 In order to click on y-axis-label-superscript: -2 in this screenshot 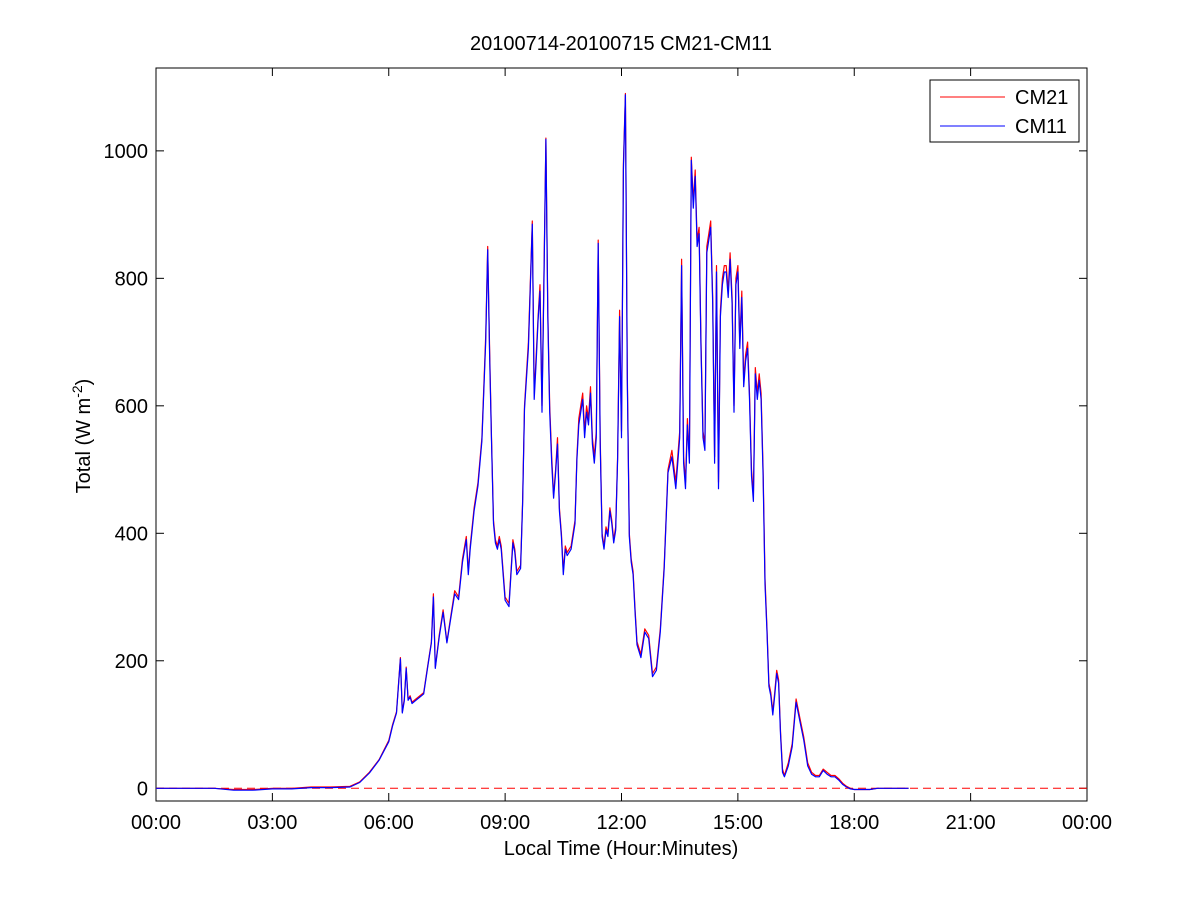, I will do `click(77, 391)`.